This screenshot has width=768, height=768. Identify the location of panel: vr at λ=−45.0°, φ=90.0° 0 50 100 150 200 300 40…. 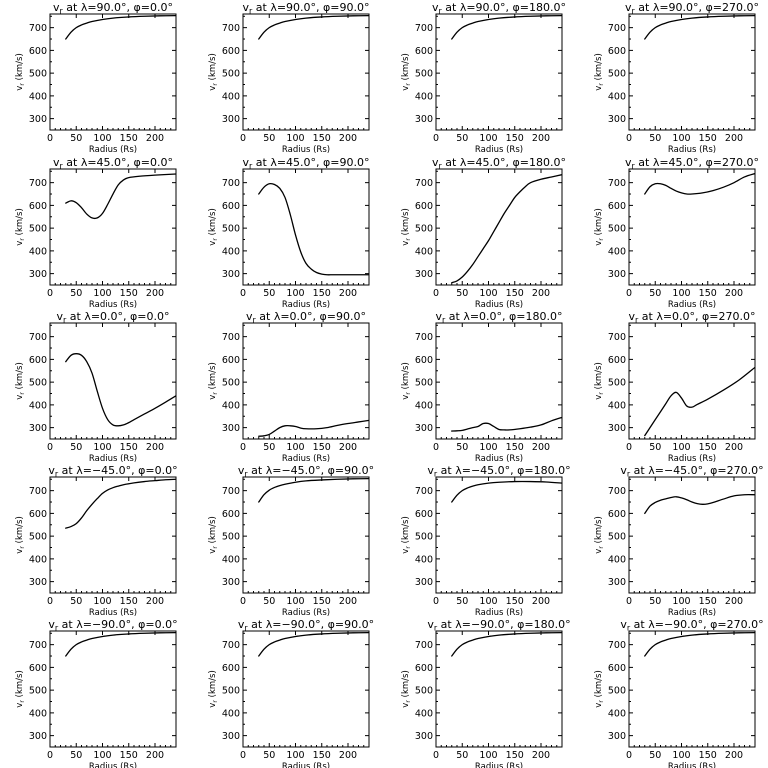
(291, 541).